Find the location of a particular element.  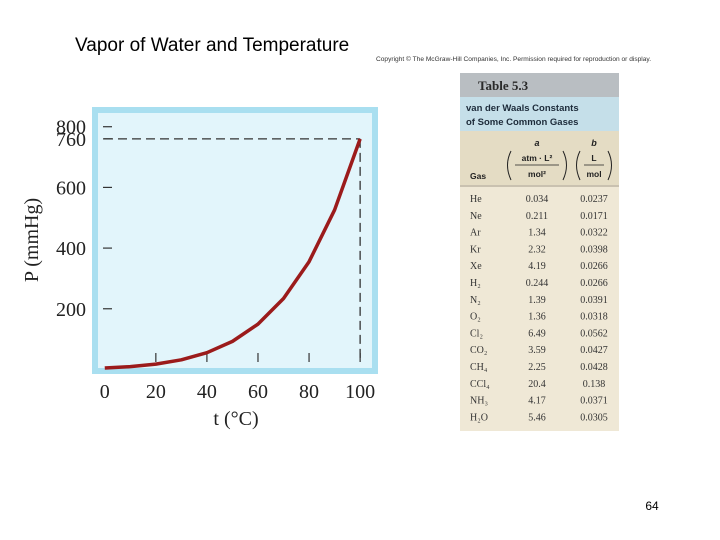

header-cell: b is located at coordinates (594, 143).